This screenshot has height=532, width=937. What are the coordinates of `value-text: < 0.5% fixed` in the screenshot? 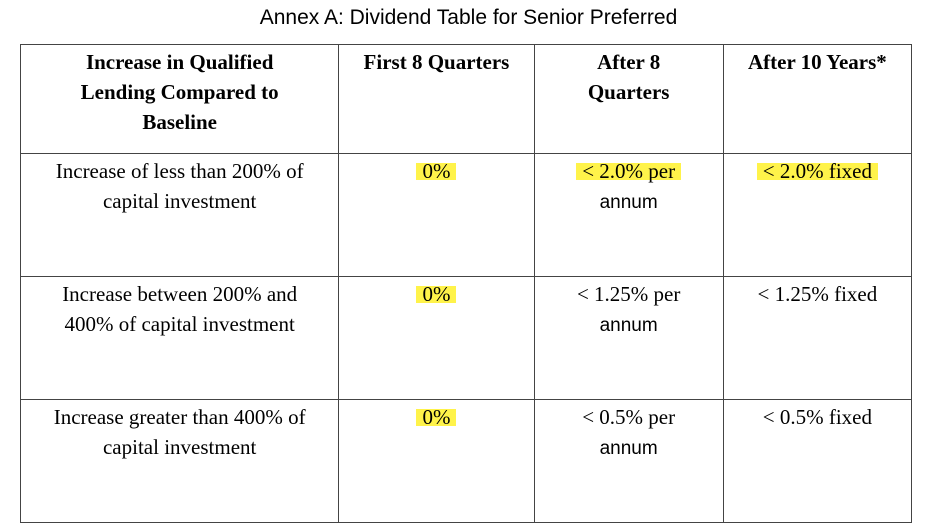 It's located at (817, 417).